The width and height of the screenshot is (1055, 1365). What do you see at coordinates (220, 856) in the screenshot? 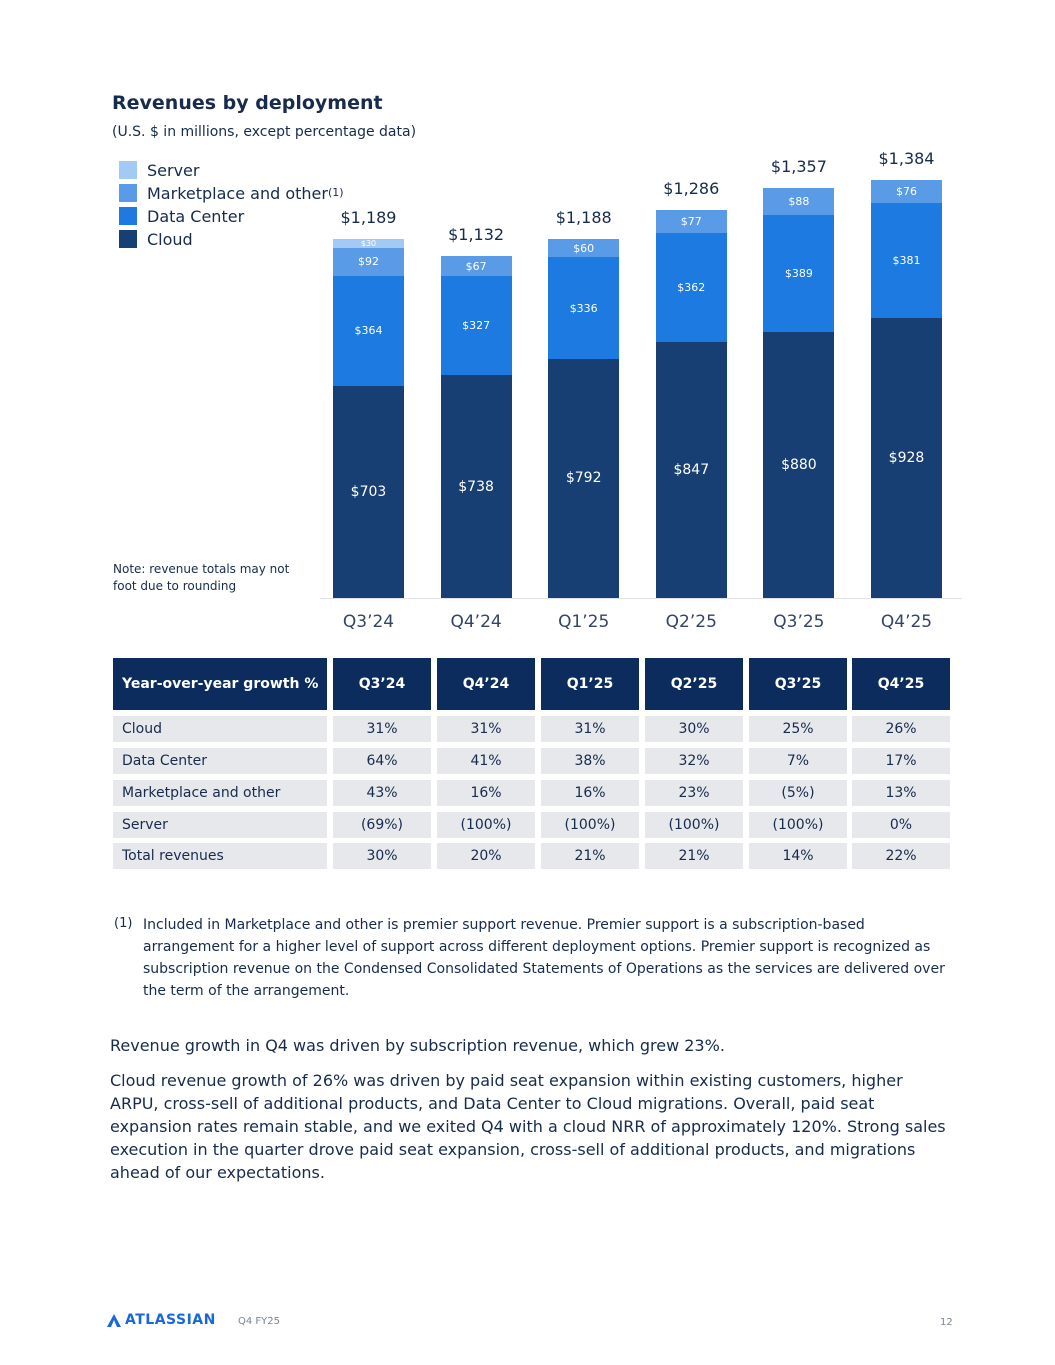
I see `row-label: Total revenues` at bounding box center [220, 856].